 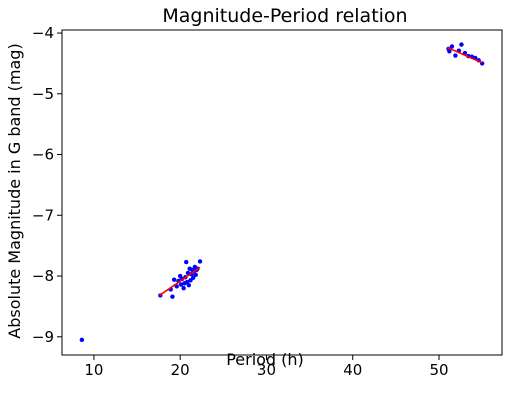 I want to click on y-tick-label-5: −9, so click(x=43, y=337).